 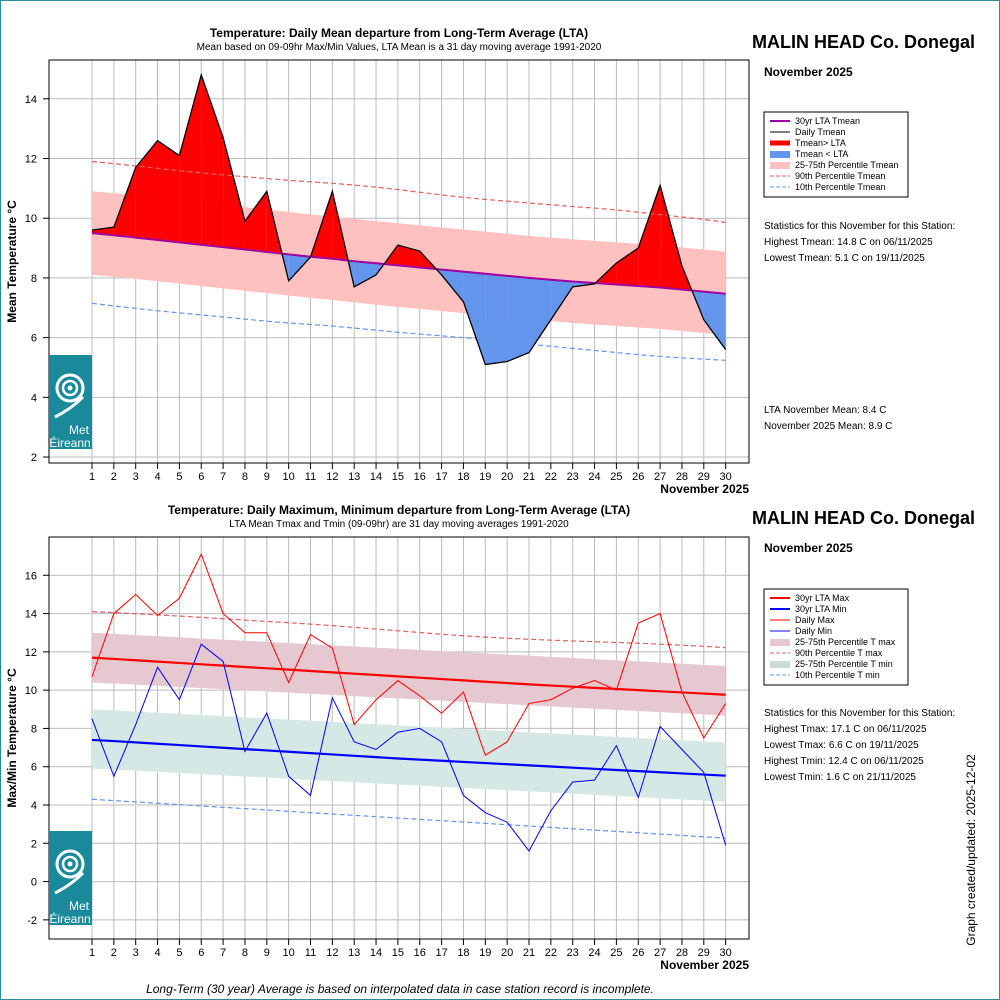 What do you see at coordinates (69, 918) in the screenshot?
I see `logo-eireann-text: Éireann` at bounding box center [69, 918].